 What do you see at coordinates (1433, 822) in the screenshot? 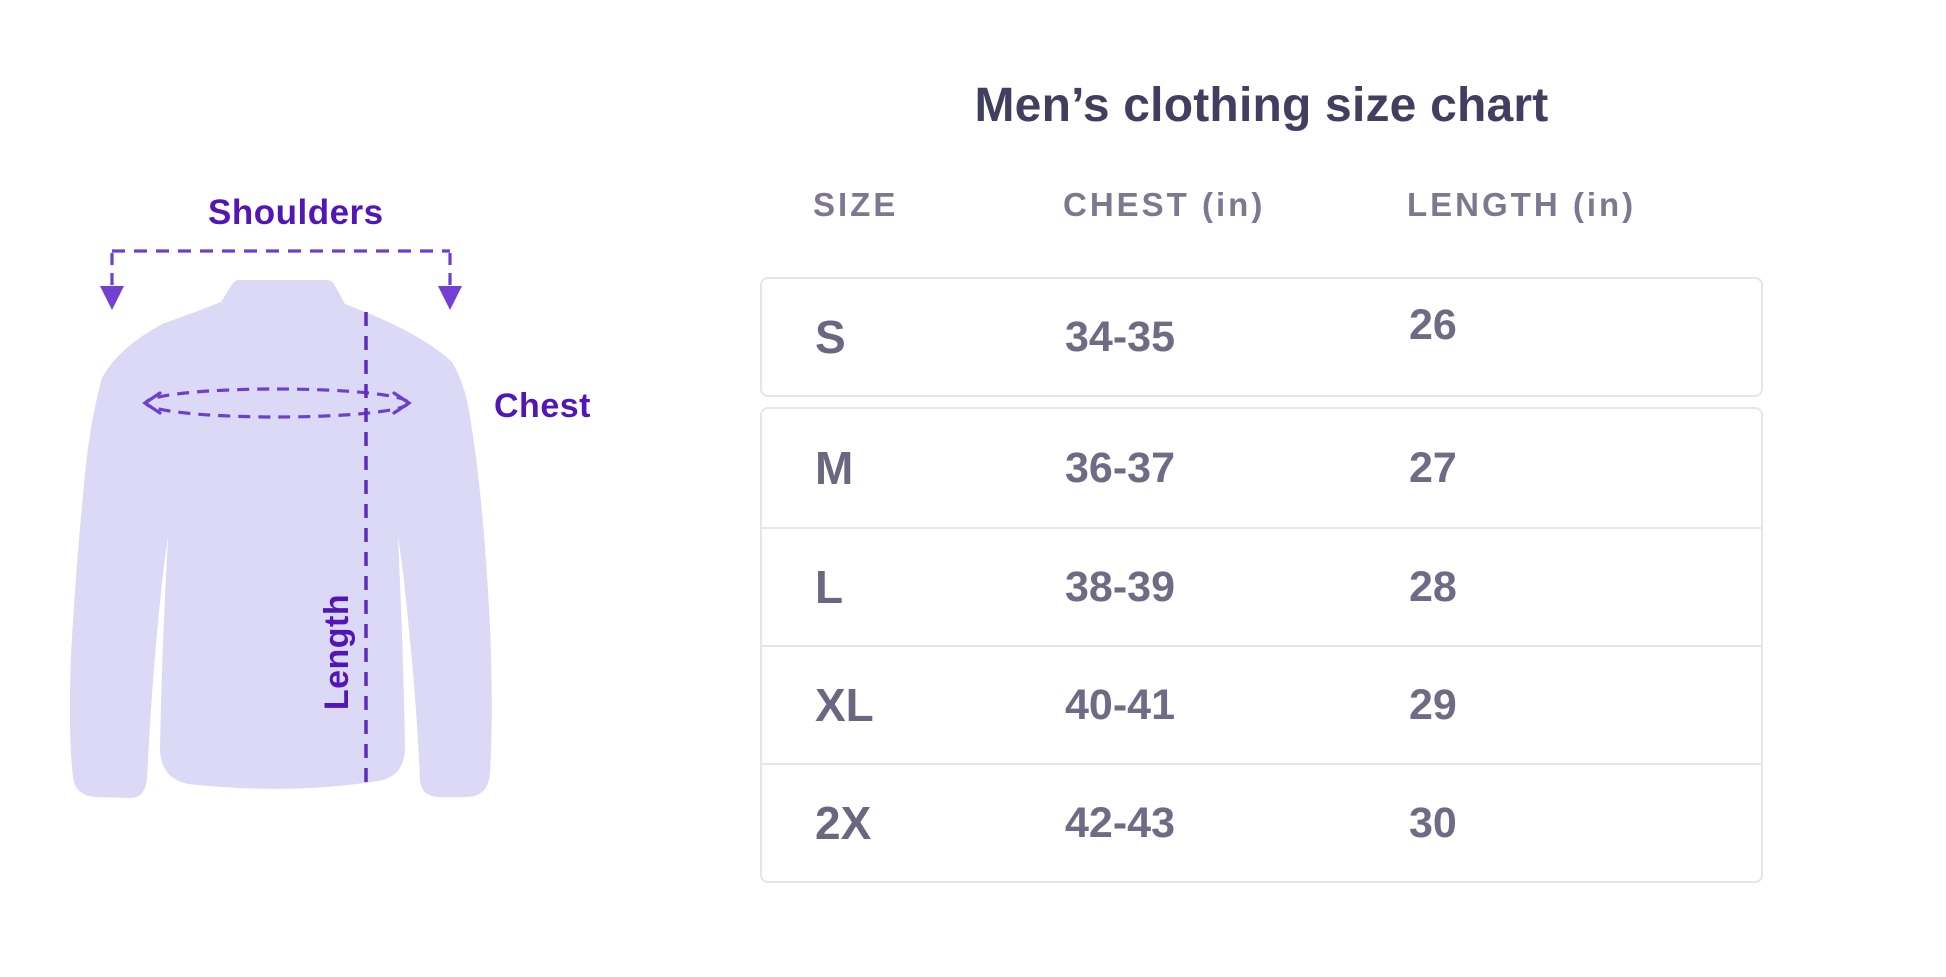
I see `length-cell: 30` at bounding box center [1433, 822].